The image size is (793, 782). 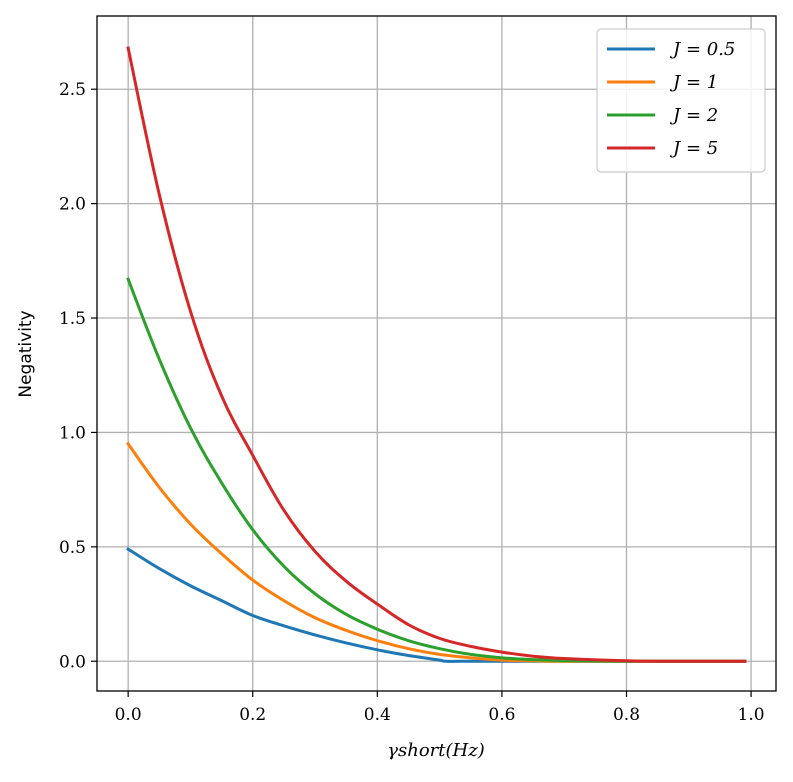 What do you see at coordinates (693, 82) in the screenshot?
I see `legend-label: J = 1` at bounding box center [693, 82].